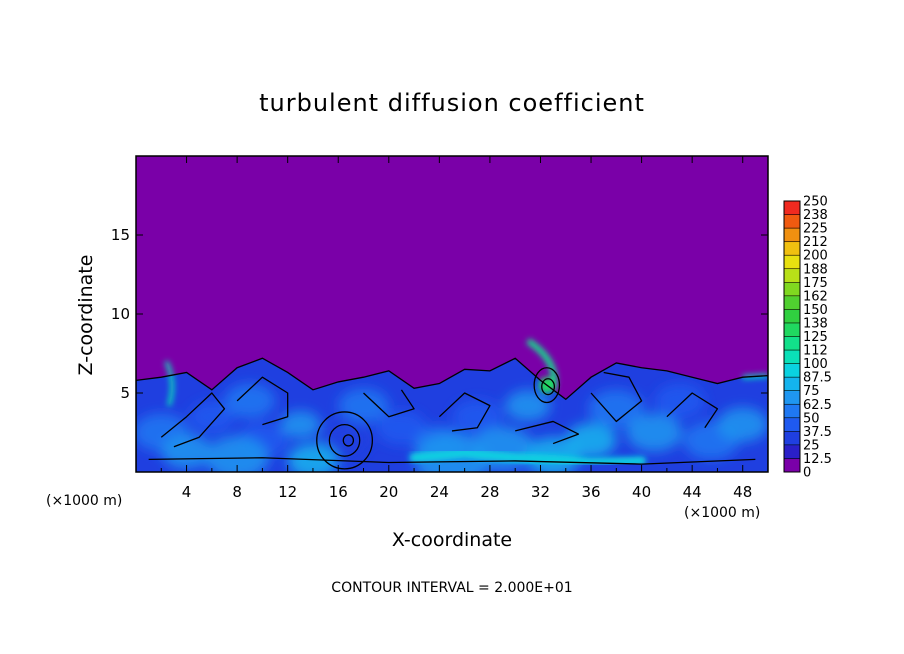  I want to click on surface-band, so click(528, 458).